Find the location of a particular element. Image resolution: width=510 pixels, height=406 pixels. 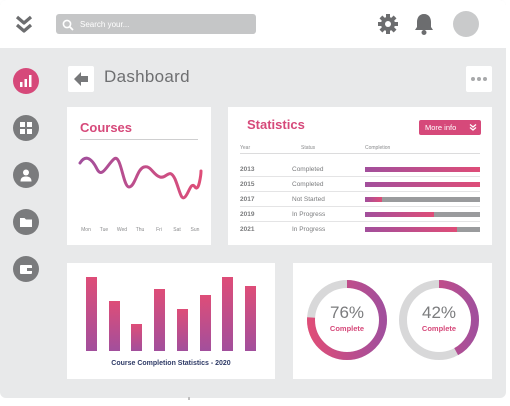

day-label: Thu is located at coordinates (140, 230).